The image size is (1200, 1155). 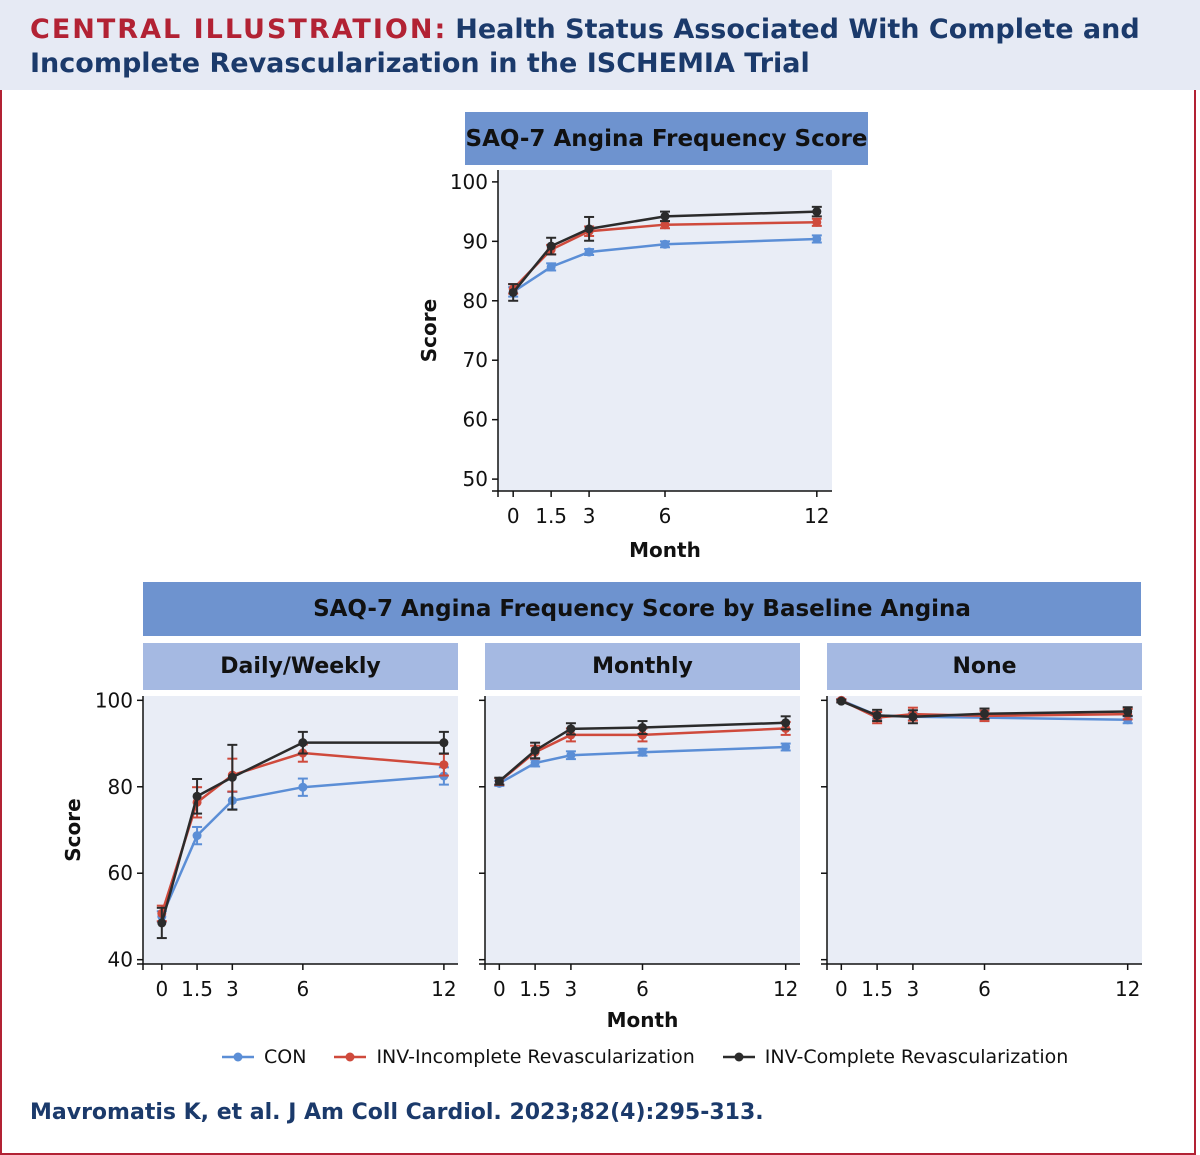 I want to click on chart-monthly: 0 1.5 3 6 12 Month, so click(x=639, y=864).